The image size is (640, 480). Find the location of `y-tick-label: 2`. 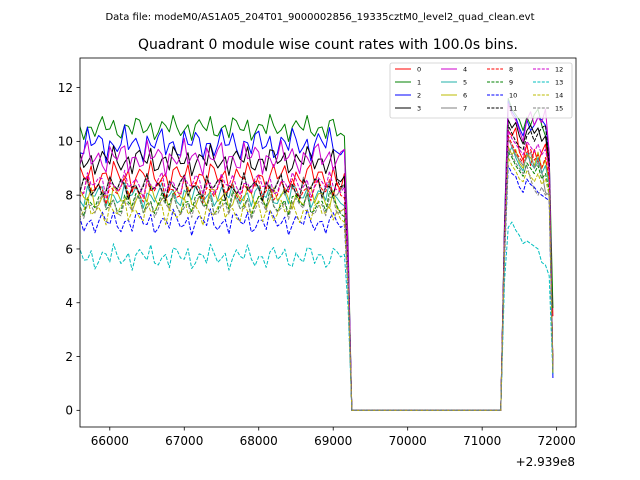

y-tick-label: 2 is located at coordinates (69, 357).